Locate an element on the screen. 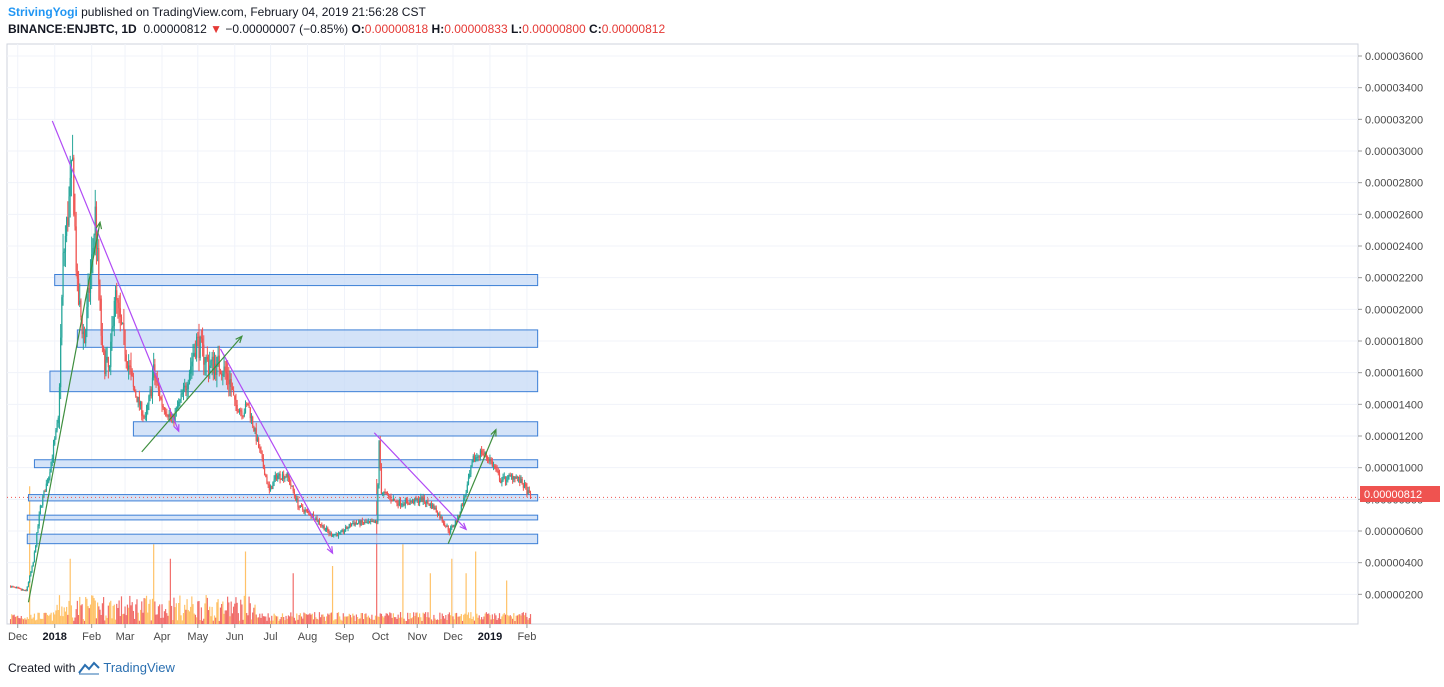 The image size is (1444, 687). change-value: −0.00000007 (−0.85%) is located at coordinates (287, 29).